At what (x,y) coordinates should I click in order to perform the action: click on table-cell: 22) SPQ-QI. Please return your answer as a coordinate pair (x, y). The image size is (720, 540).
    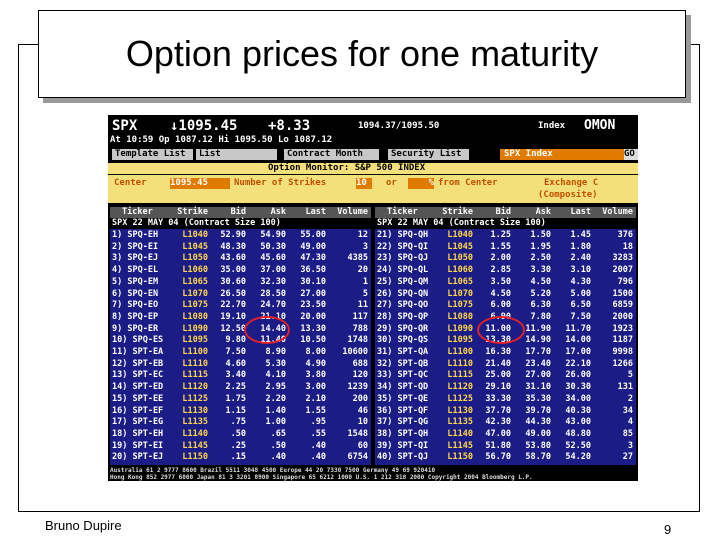
    Looking at the image, I should click on (403, 246).